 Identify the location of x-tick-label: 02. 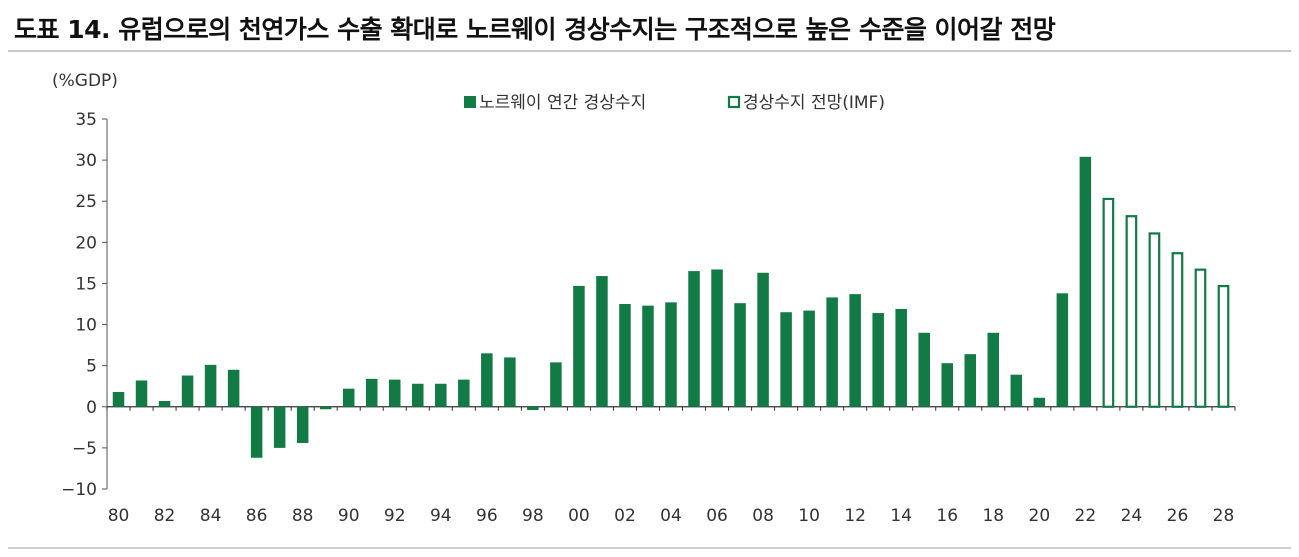
(625, 516).